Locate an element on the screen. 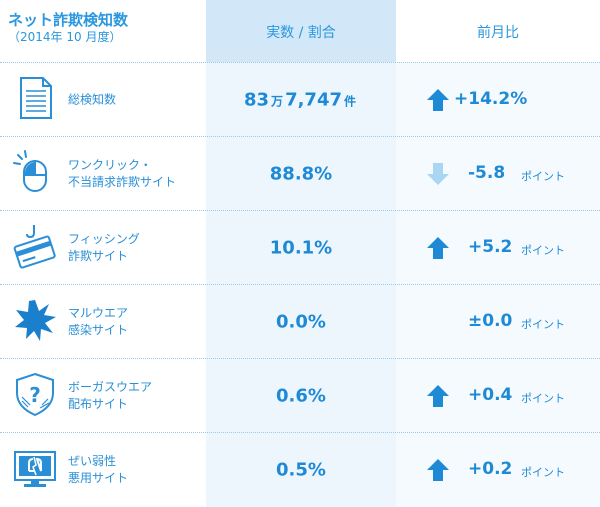  table-row: フィッシング 詐欺サイト 10.1% +5.2 ポイント is located at coordinates (300, 247).